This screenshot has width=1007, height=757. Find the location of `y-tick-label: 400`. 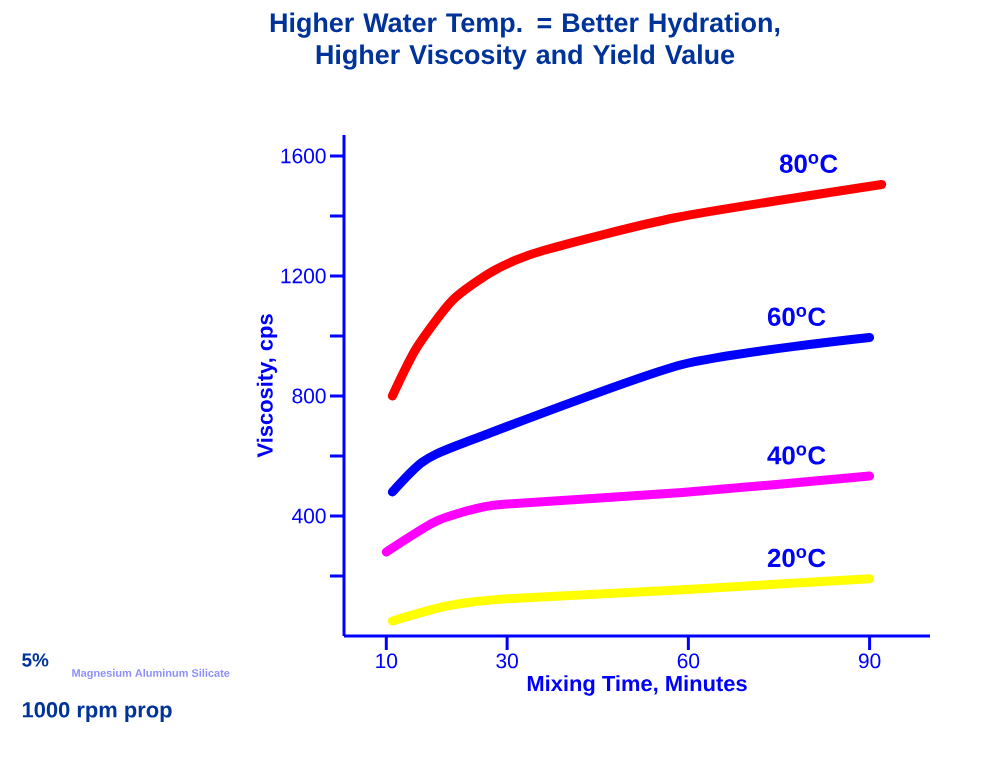

y-tick-label: 400 is located at coordinates (309, 516).